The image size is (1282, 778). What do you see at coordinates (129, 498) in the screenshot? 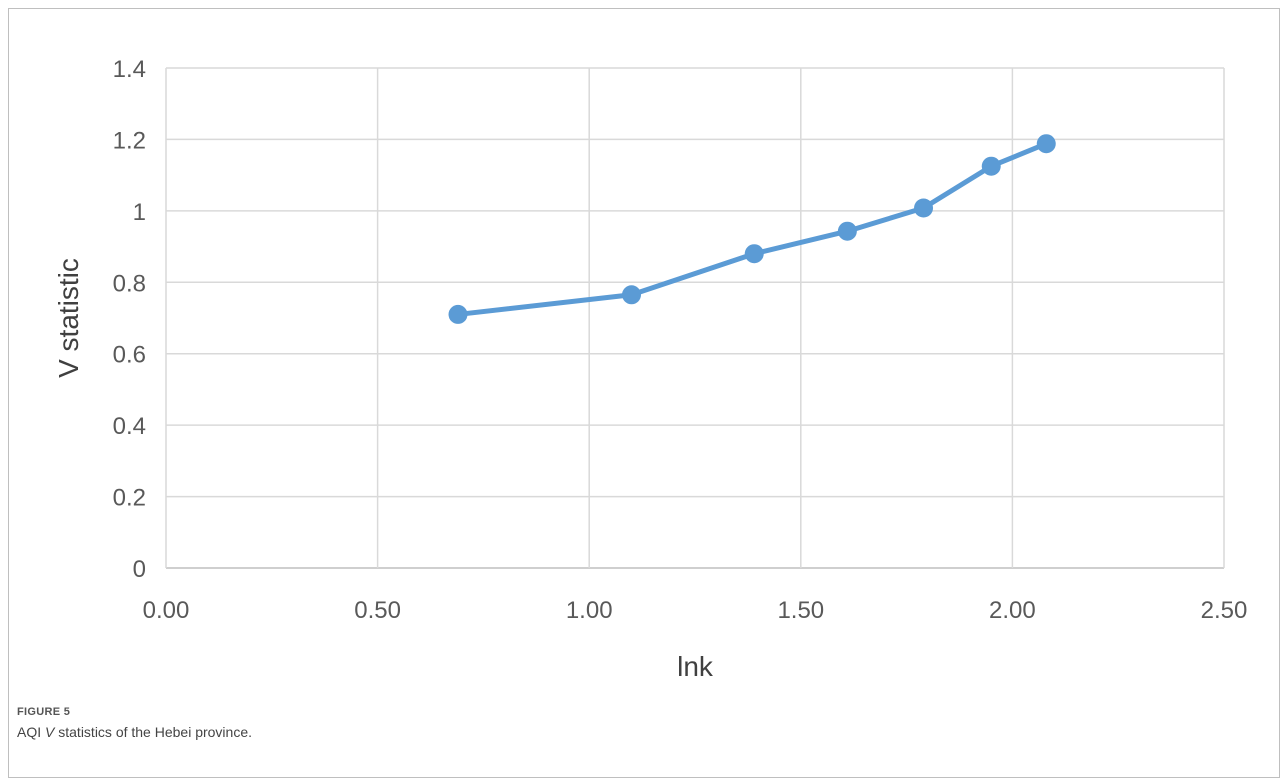
I see `y-tick-label: 0.2` at bounding box center [129, 498].